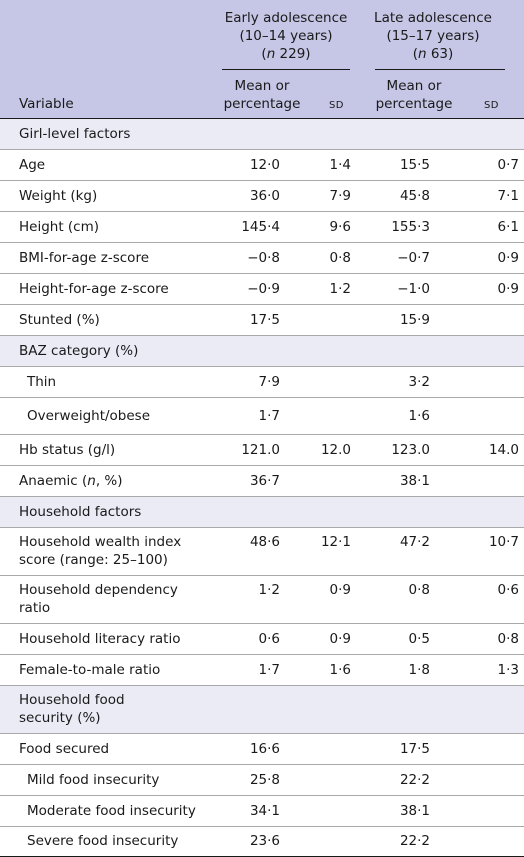 The width and height of the screenshot is (524, 857). What do you see at coordinates (419, 670) in the screenshot?
I see `late-mean-cell: 1·8` at bounding box center [419, 670].